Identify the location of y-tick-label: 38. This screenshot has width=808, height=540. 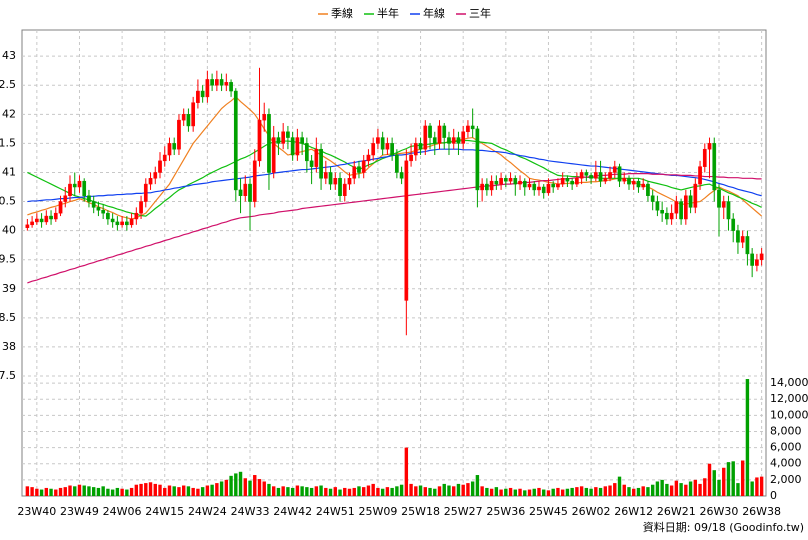
(9, 346).